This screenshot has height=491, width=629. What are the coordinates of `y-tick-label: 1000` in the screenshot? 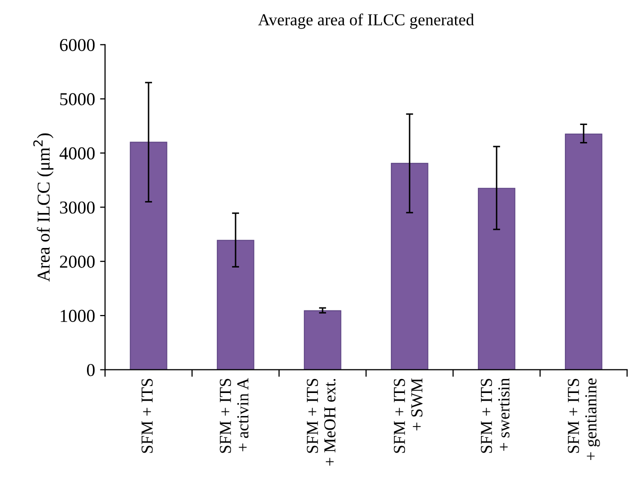 It's located at (77, 316).